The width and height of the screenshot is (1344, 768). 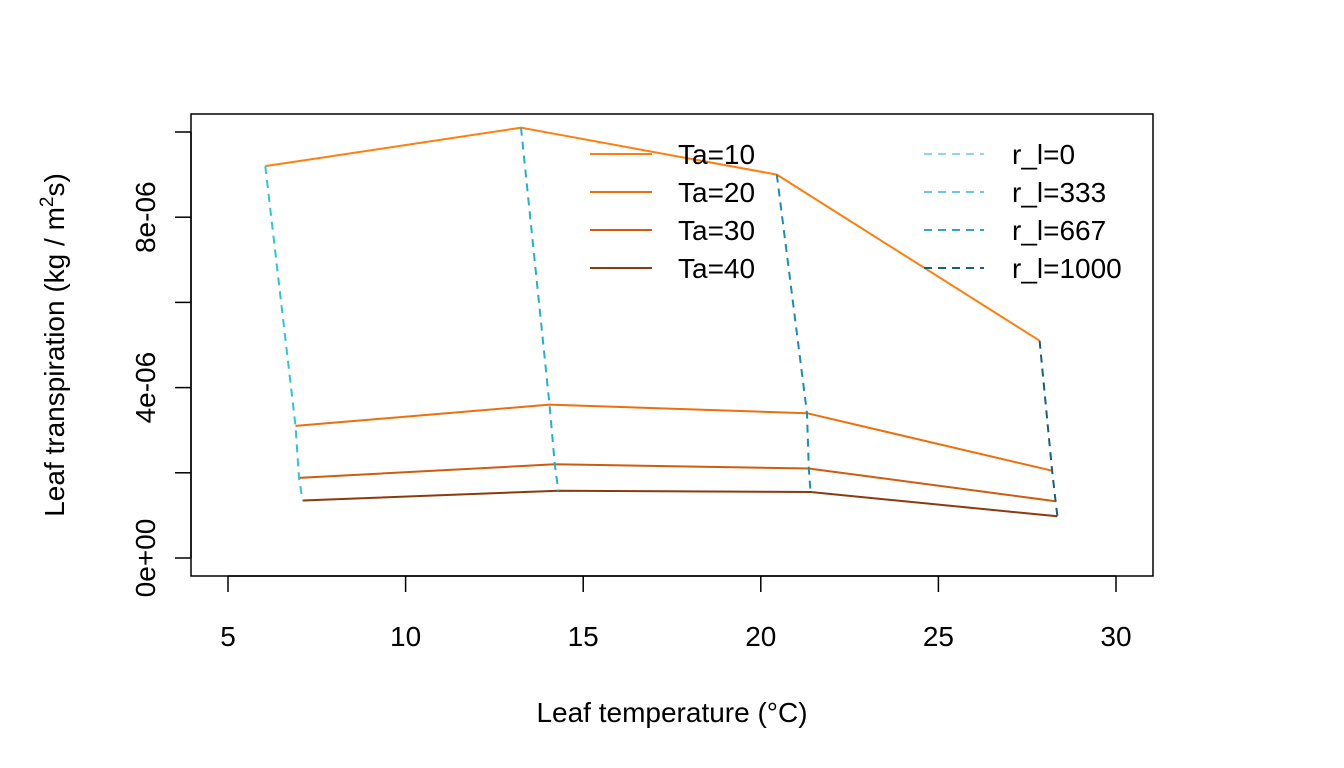 I want to click on y-axis-title-main: Leaf transpiration (kg / m, so click(x=54, y=362).